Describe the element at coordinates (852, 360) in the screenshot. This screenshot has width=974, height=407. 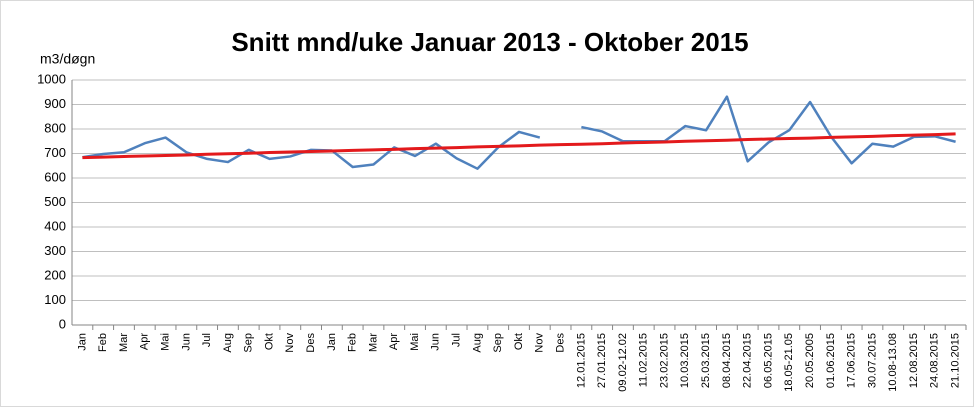
I see `x-tick-label: 17.06.2015` at that location.